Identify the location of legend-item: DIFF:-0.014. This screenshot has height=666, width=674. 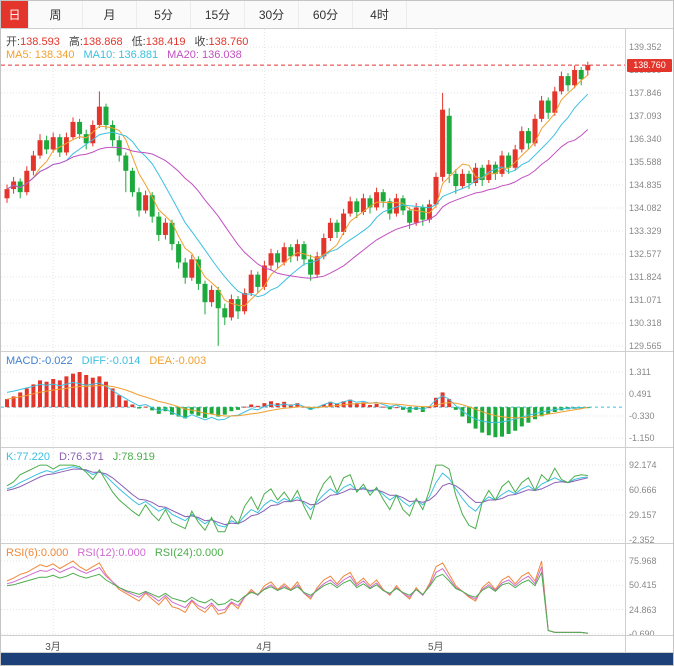
(111, 361).